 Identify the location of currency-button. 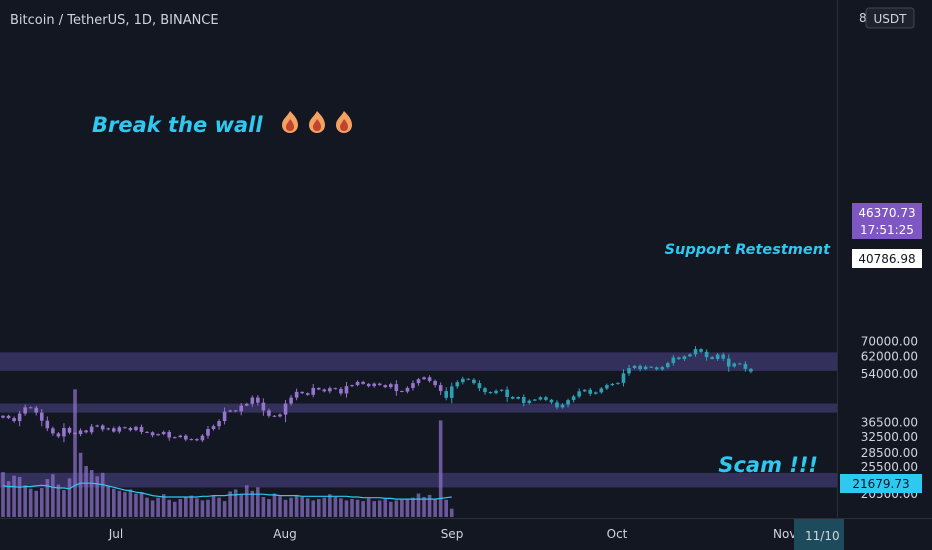
(890, 18).